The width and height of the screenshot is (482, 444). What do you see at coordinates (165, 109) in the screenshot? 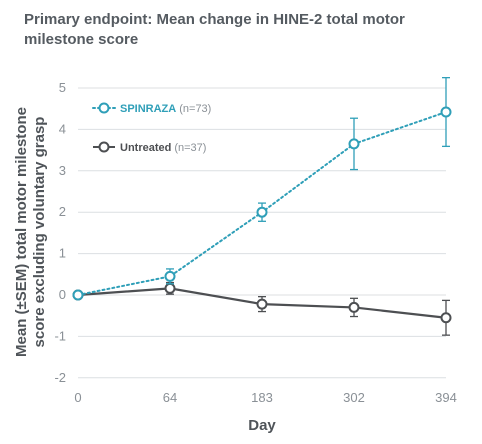
I see `legend-label: SPINRAZA (n=73)` at bounding box center [165, 109].